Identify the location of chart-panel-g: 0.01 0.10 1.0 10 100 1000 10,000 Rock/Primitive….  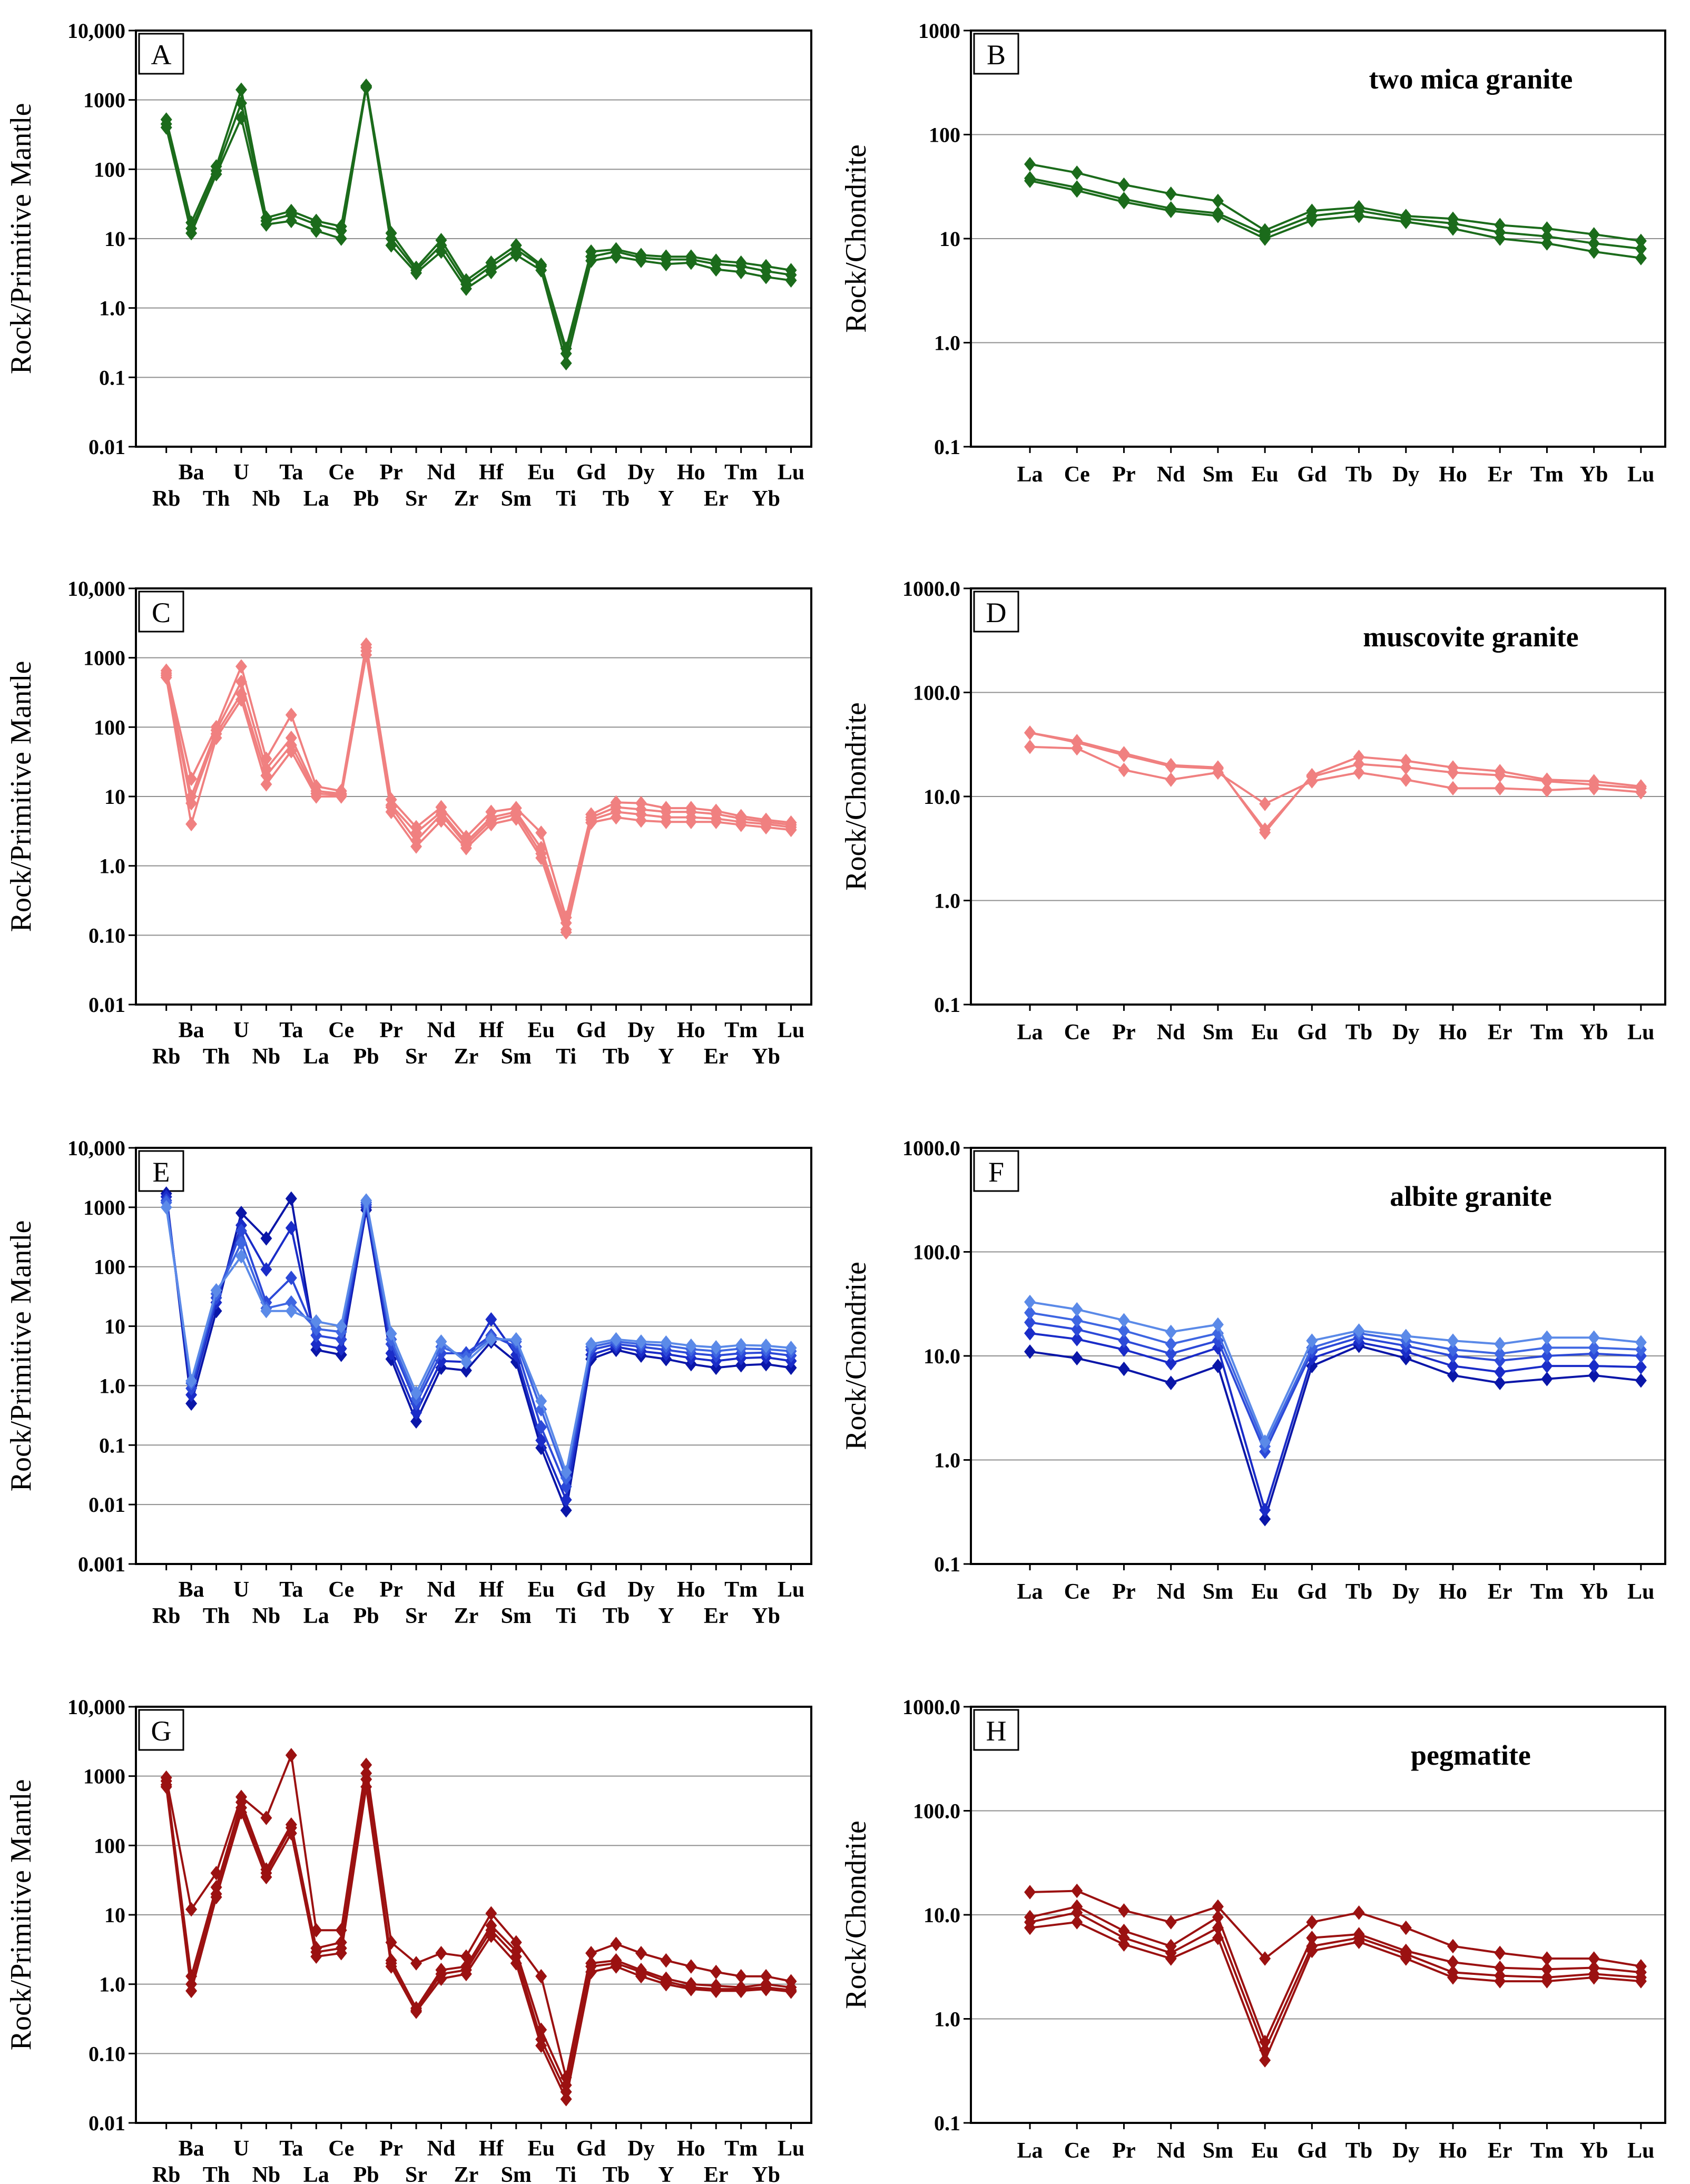
(408, 1939).